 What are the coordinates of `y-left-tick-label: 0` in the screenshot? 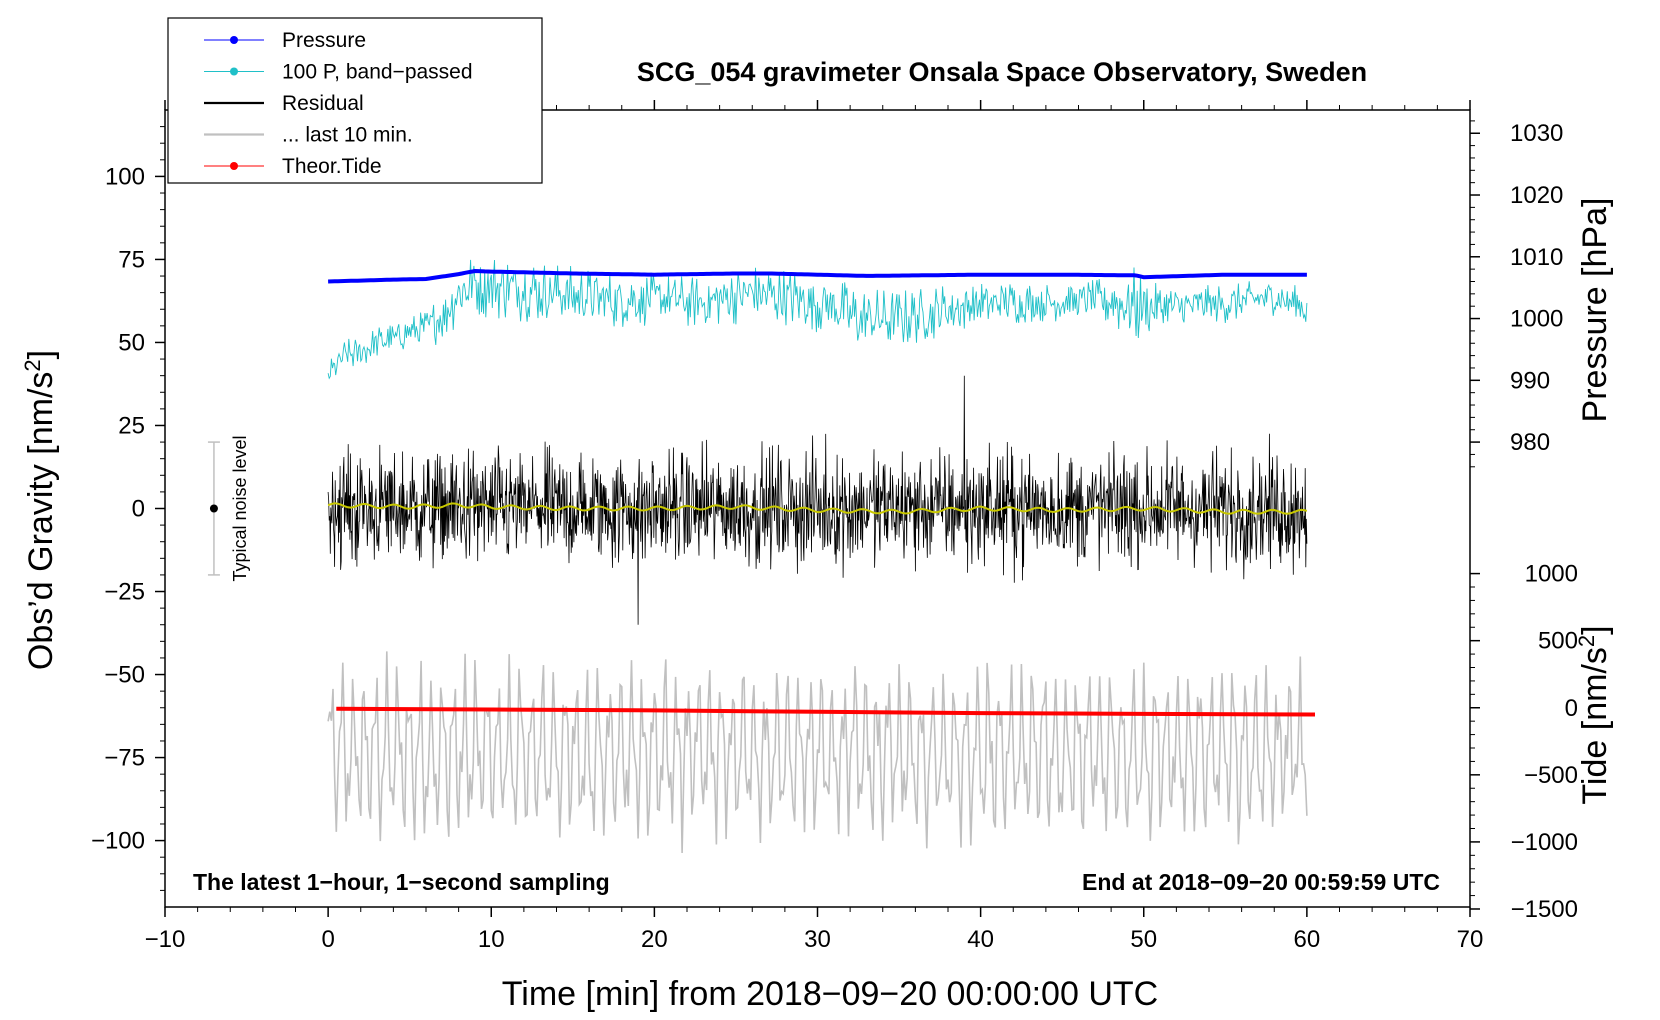 It's located at (138, 509).